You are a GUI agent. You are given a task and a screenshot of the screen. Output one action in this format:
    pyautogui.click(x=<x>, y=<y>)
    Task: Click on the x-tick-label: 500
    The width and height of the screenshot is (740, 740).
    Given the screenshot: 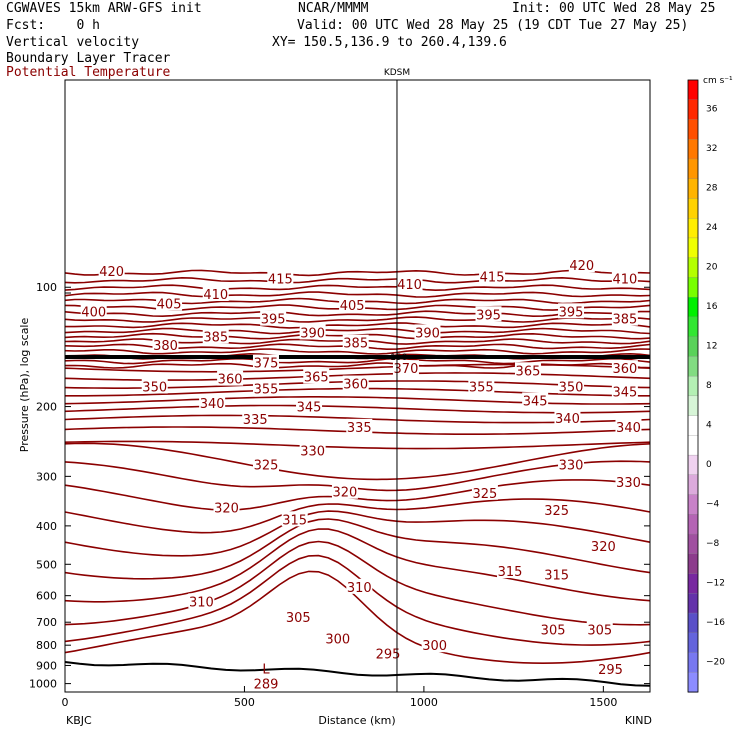 What is the action you would take?
    pyautogui.click(x=244, y=702)
    